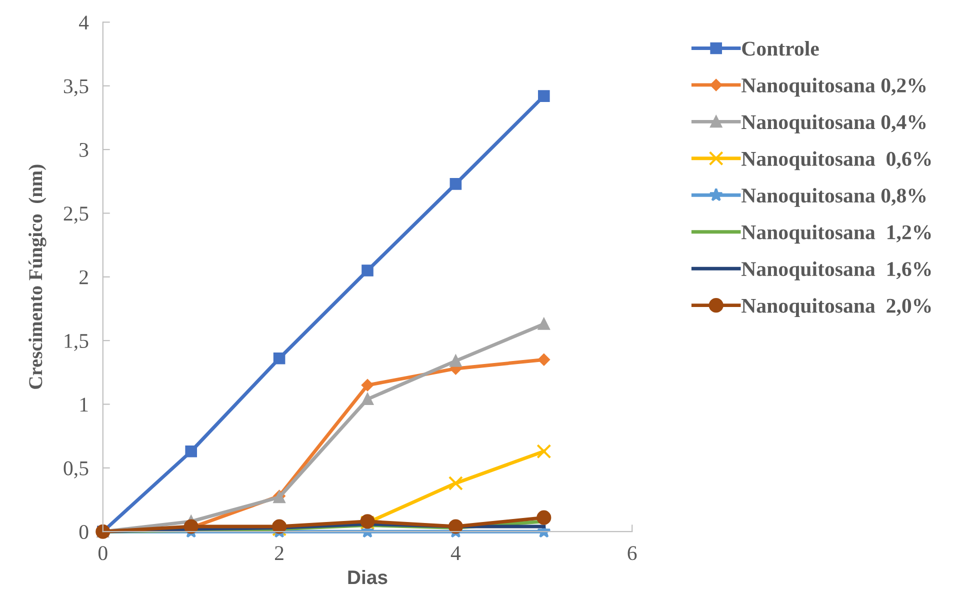  Describe the element at coordinates (834, 197) in the screenshot. I see `legend-label: Nanoquitosana 0,8%` at that location.